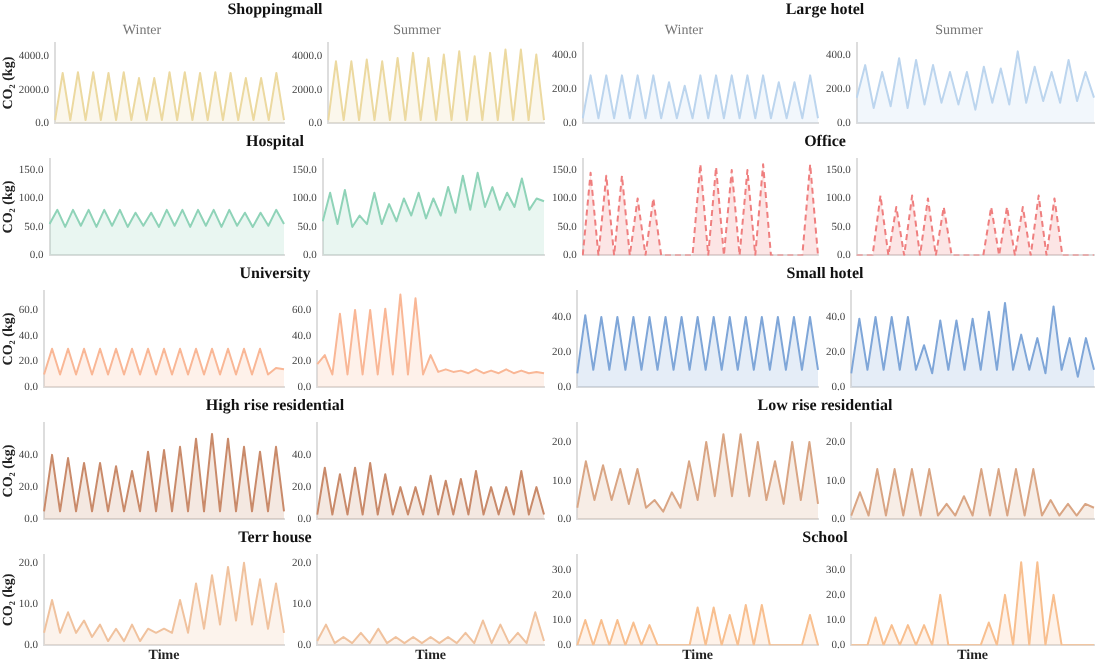 The width and height of the screenshot is (1100, 666). I want to click on chart-title: Large hotel, so click(825, 9).